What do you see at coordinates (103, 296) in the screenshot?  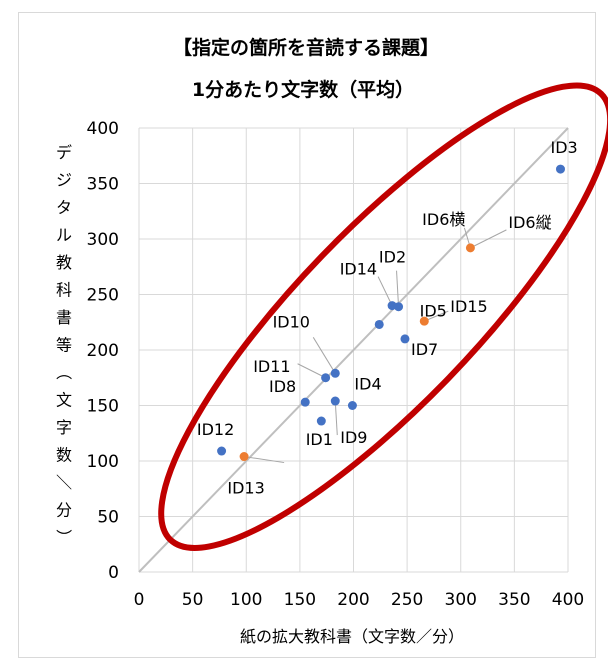 I see `y-tick-label: 250` at bounding box center [103, 296].